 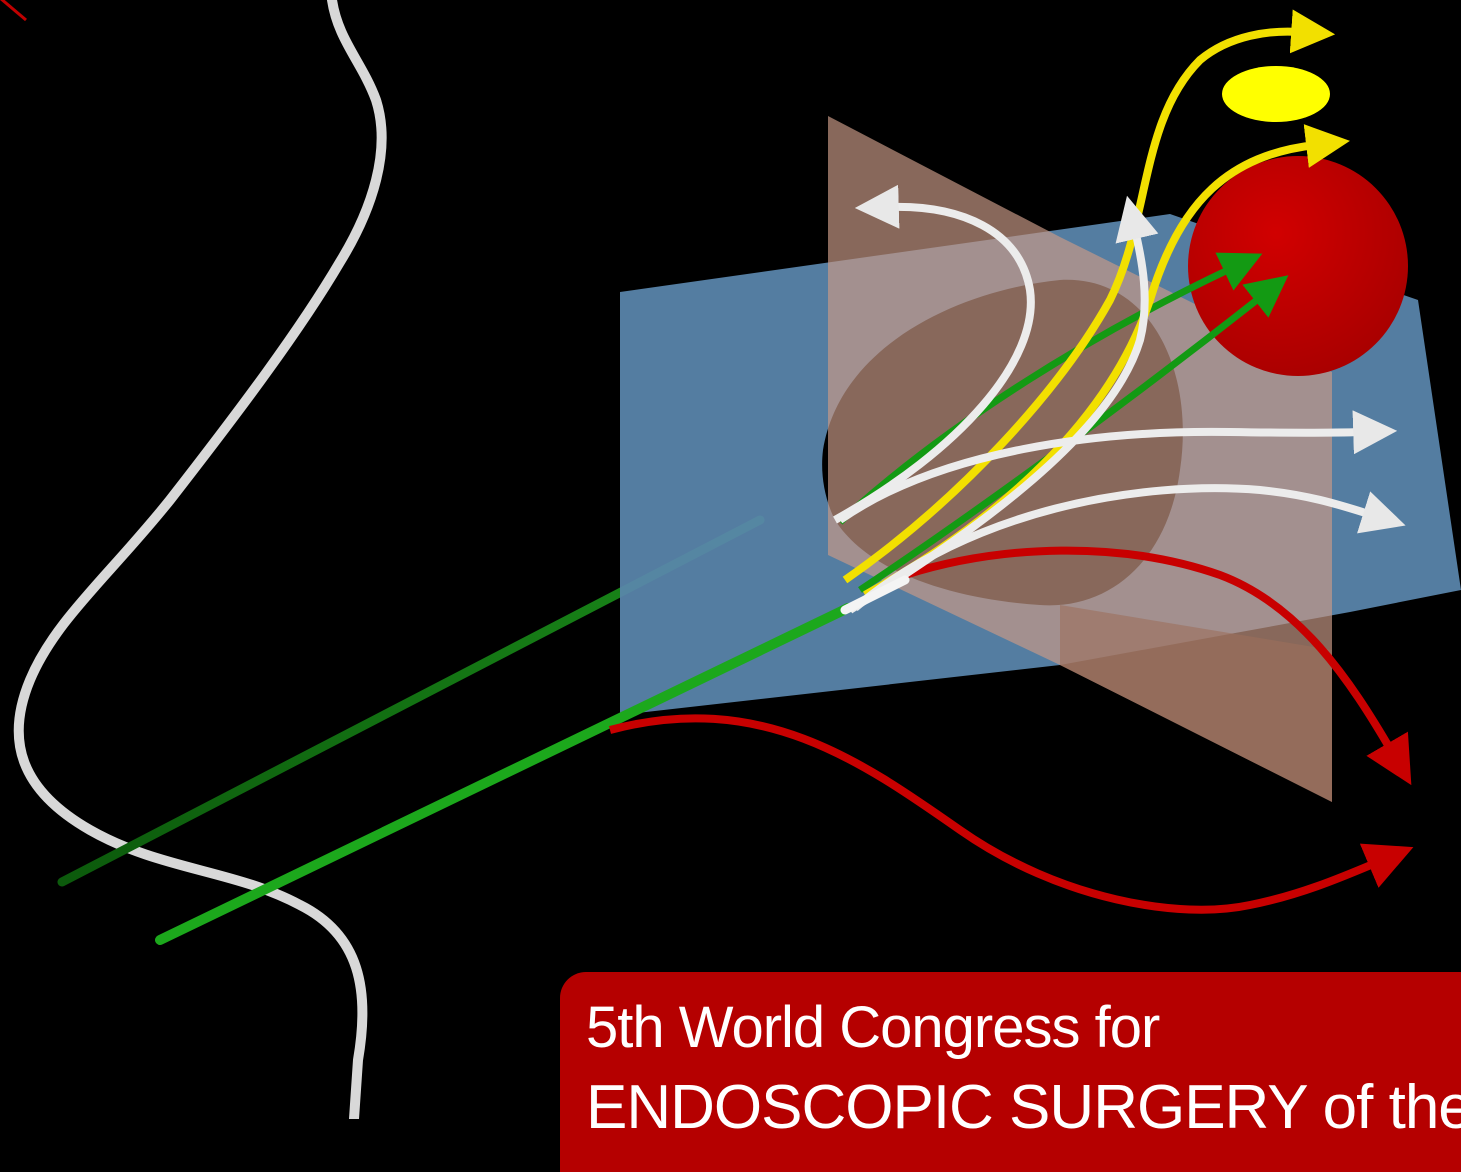 I want to click on red-target-sphere, so click(x=1298, y=266).